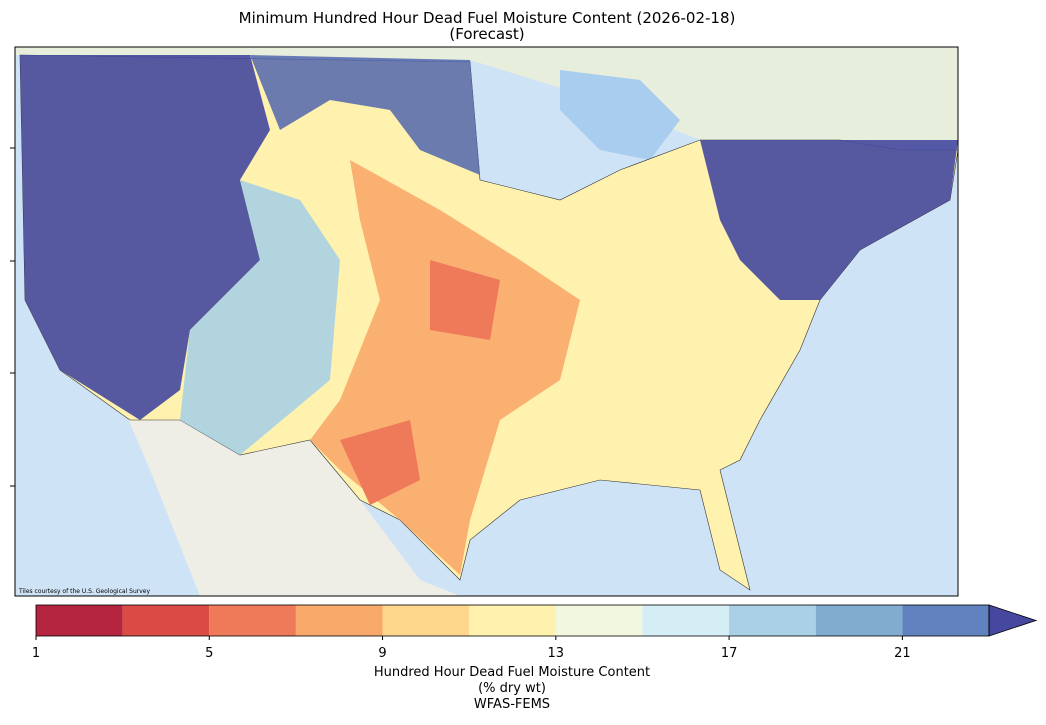  I want to click on driest, so click(420, 382).